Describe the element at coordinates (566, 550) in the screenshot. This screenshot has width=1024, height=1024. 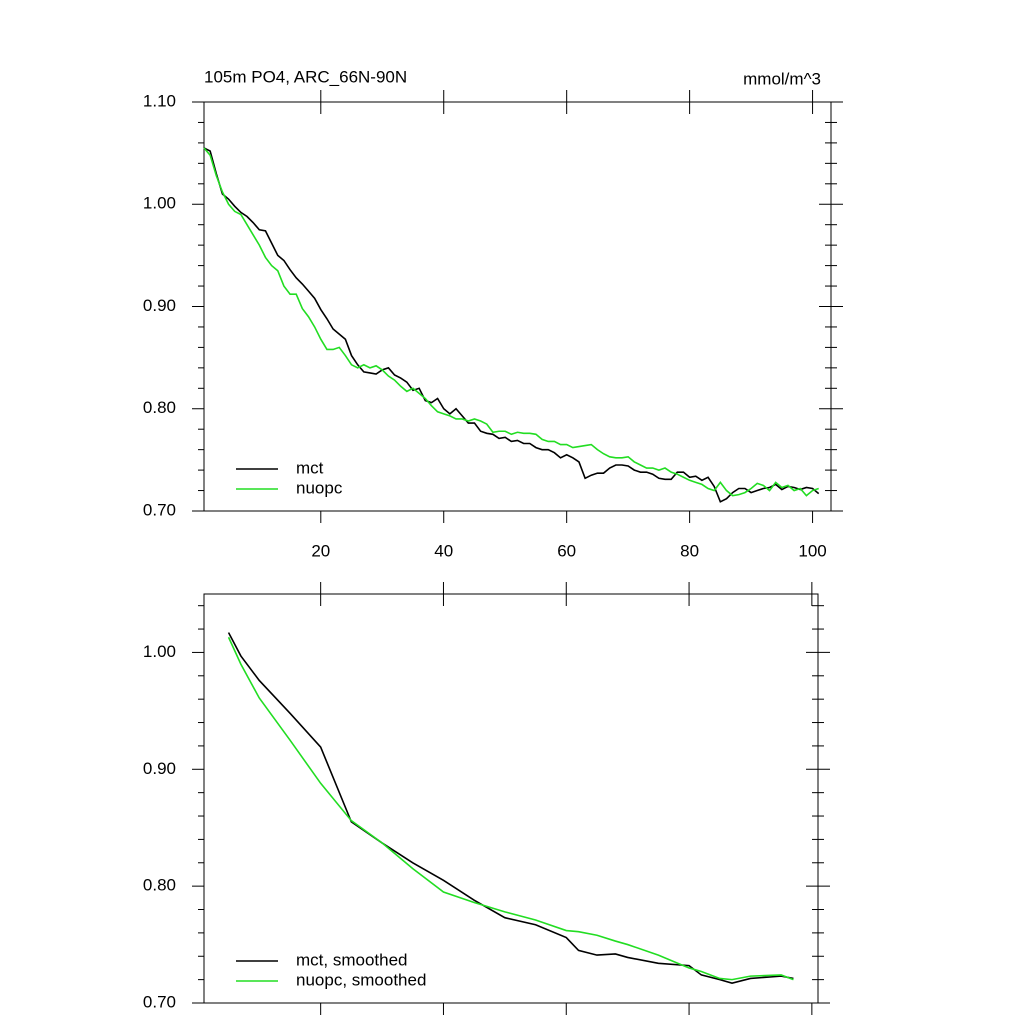
I see `x-tick-label: 60` at that location.